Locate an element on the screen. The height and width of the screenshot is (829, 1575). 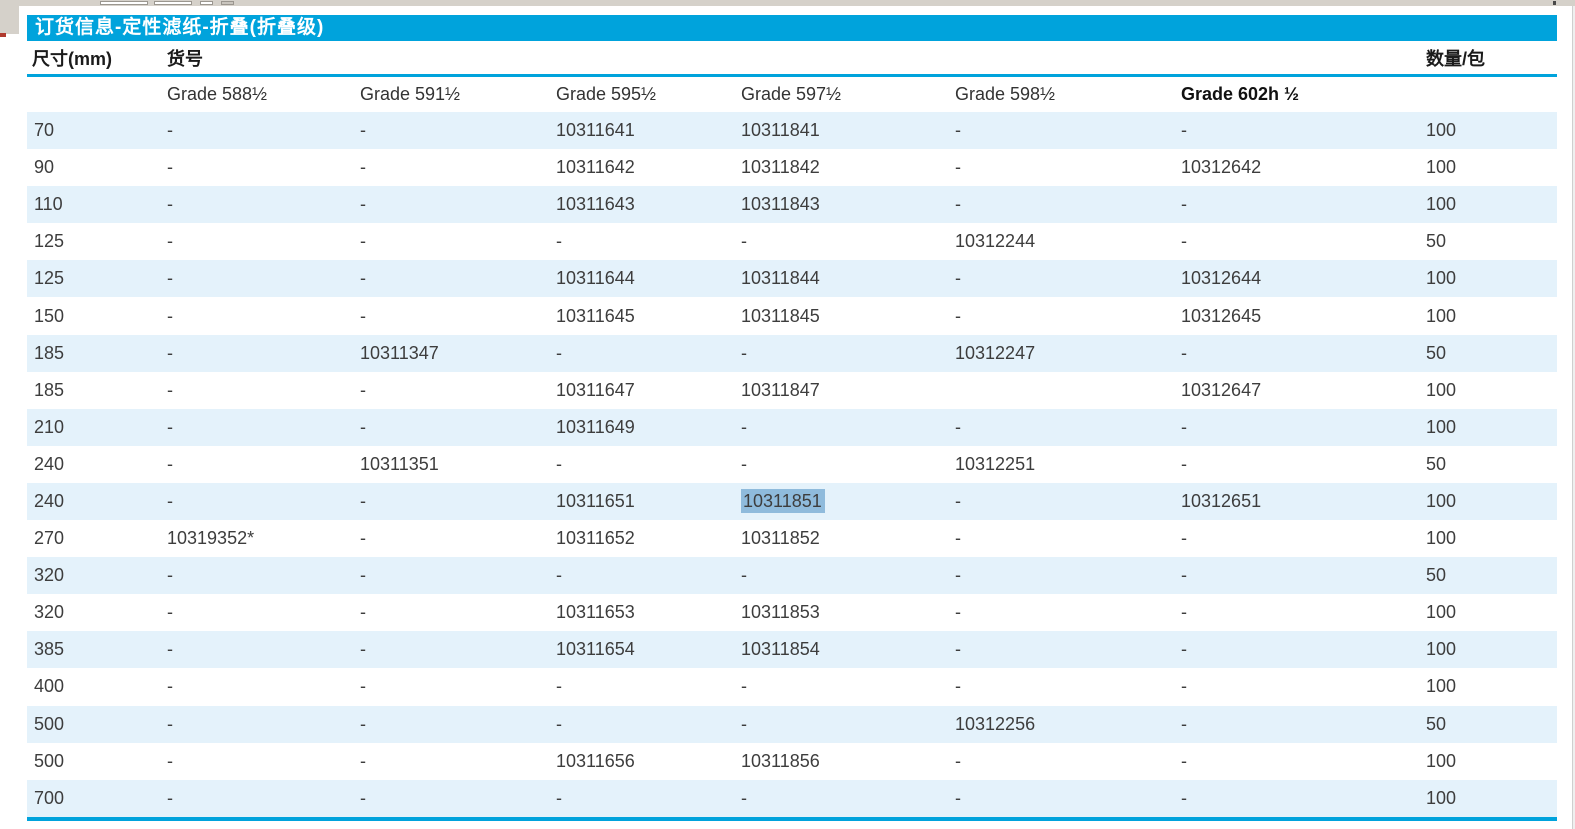
catalog-cell: 10311856 is located at coordinates (780, 760).